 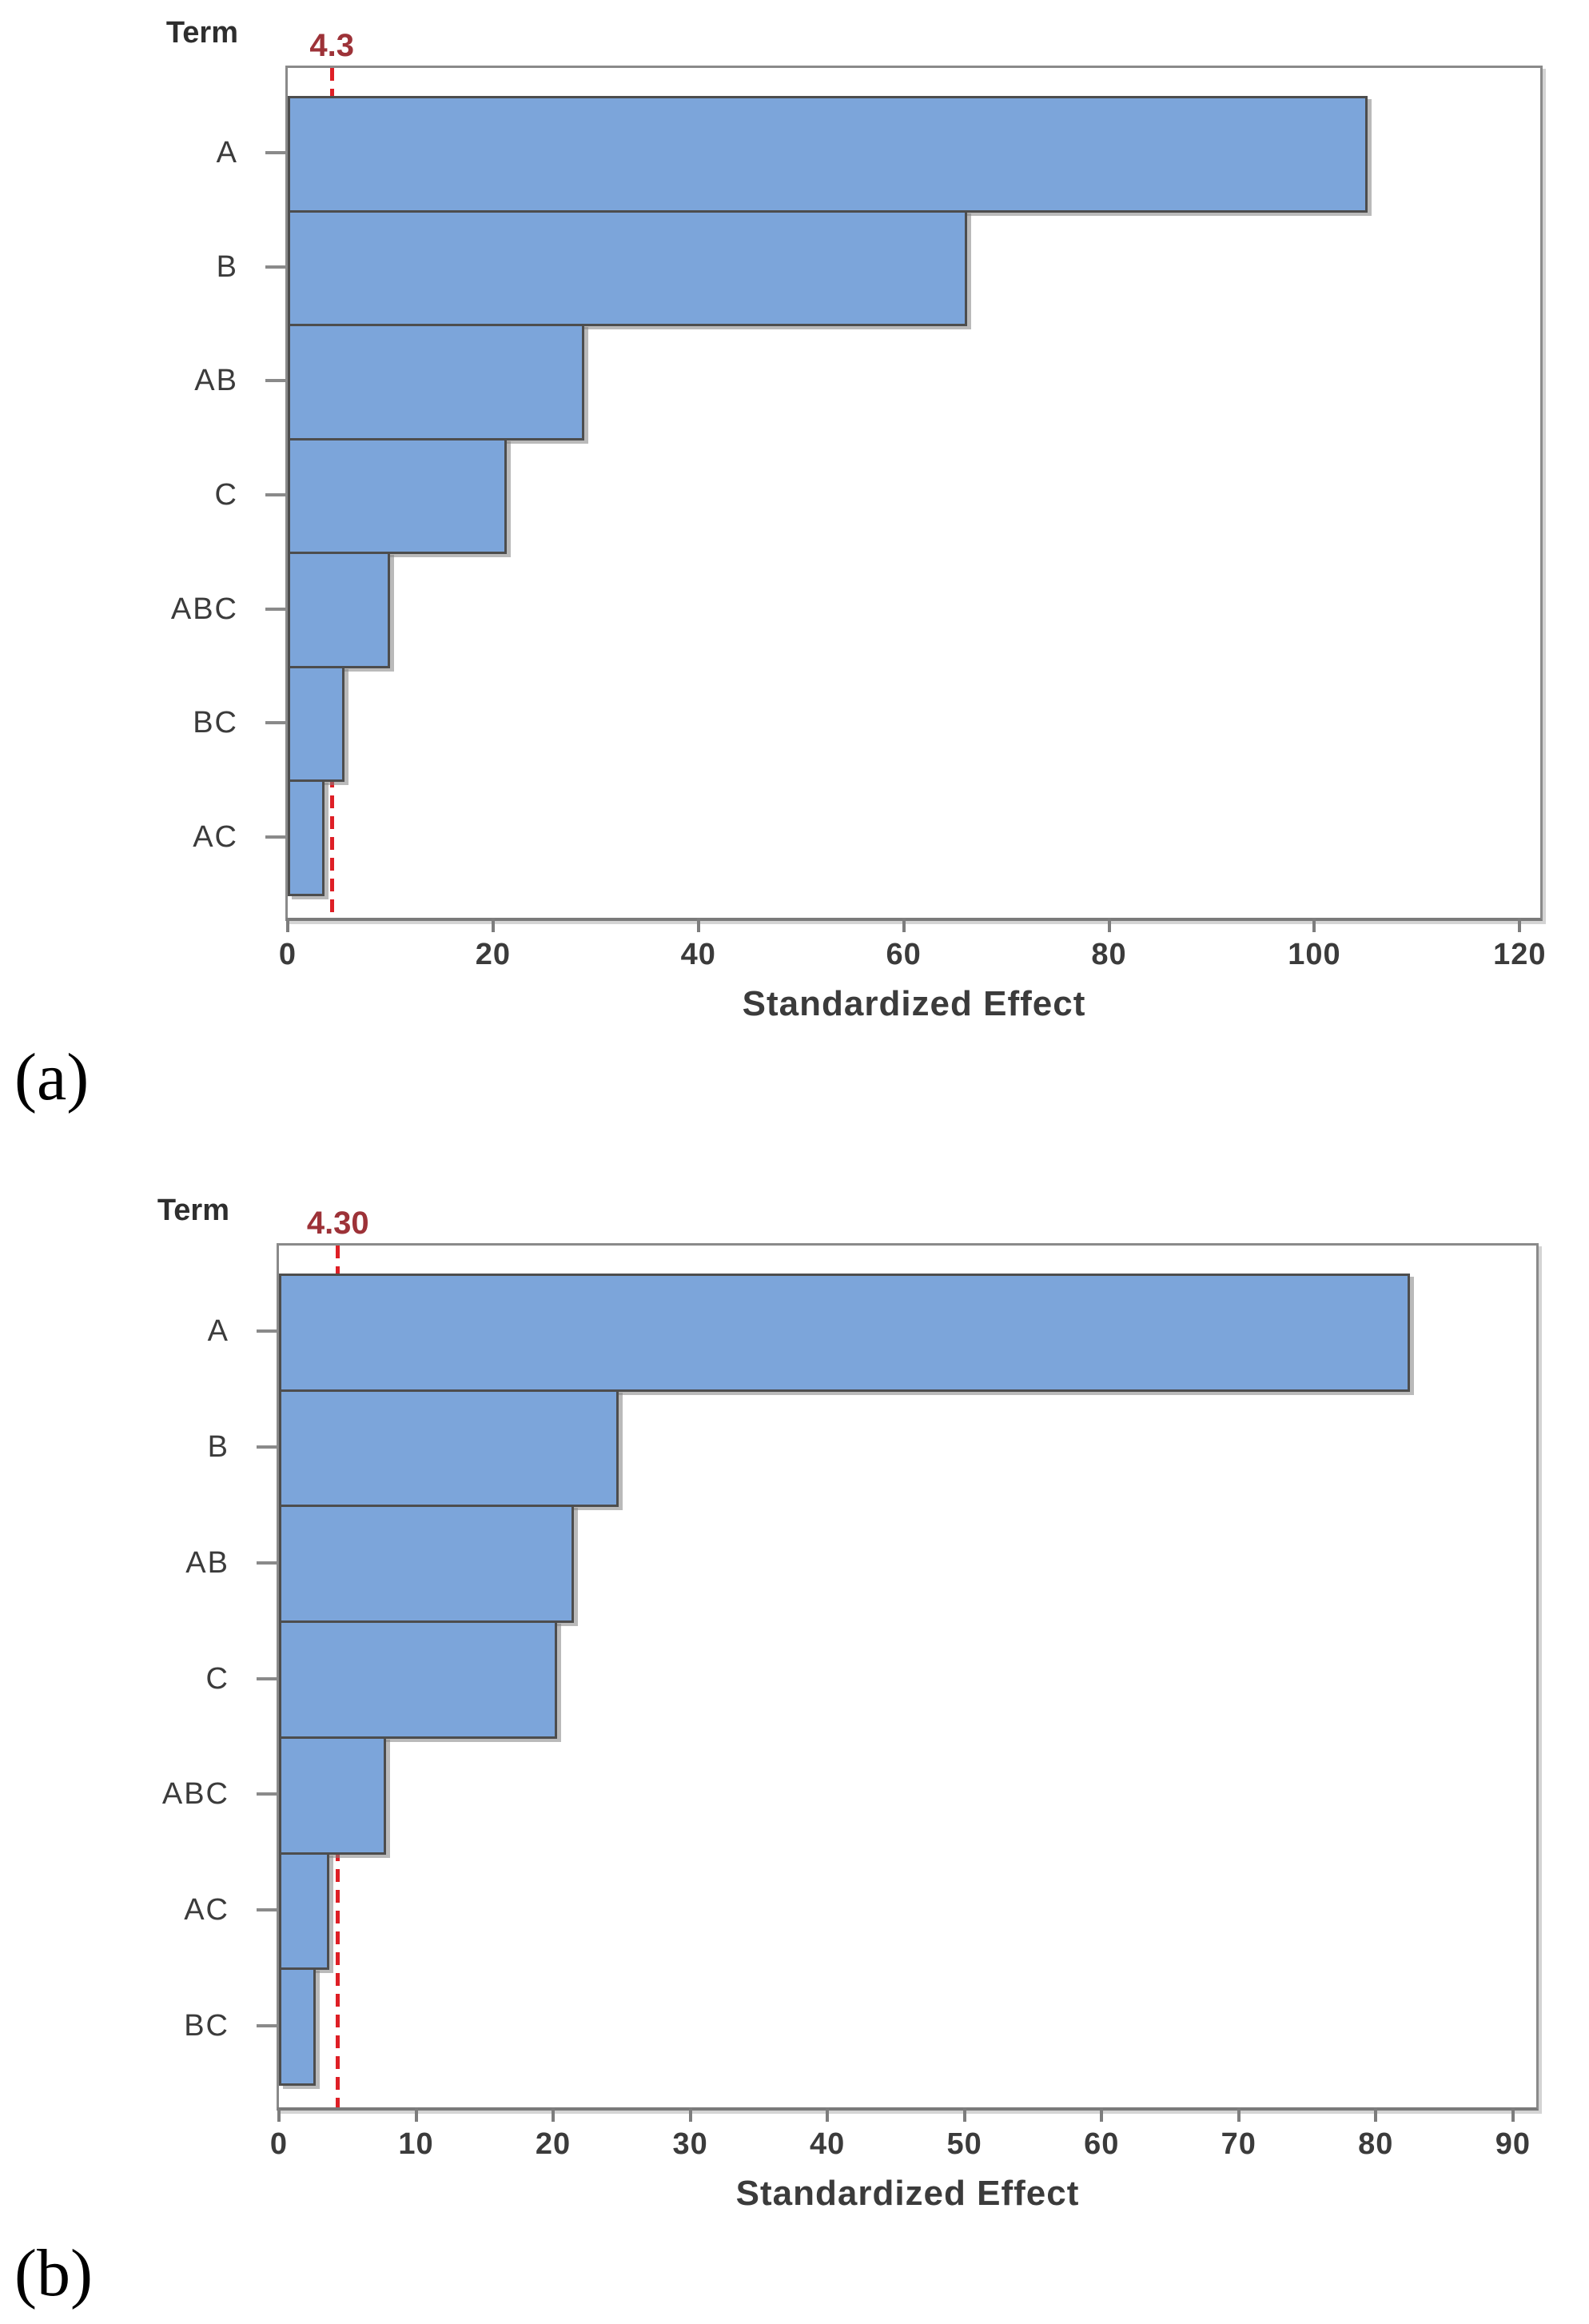 What do you see at coordinates (337, 1223) in the screenshot?
I see `reference-line-value: 4.30` at bounding box center [337, 1223].